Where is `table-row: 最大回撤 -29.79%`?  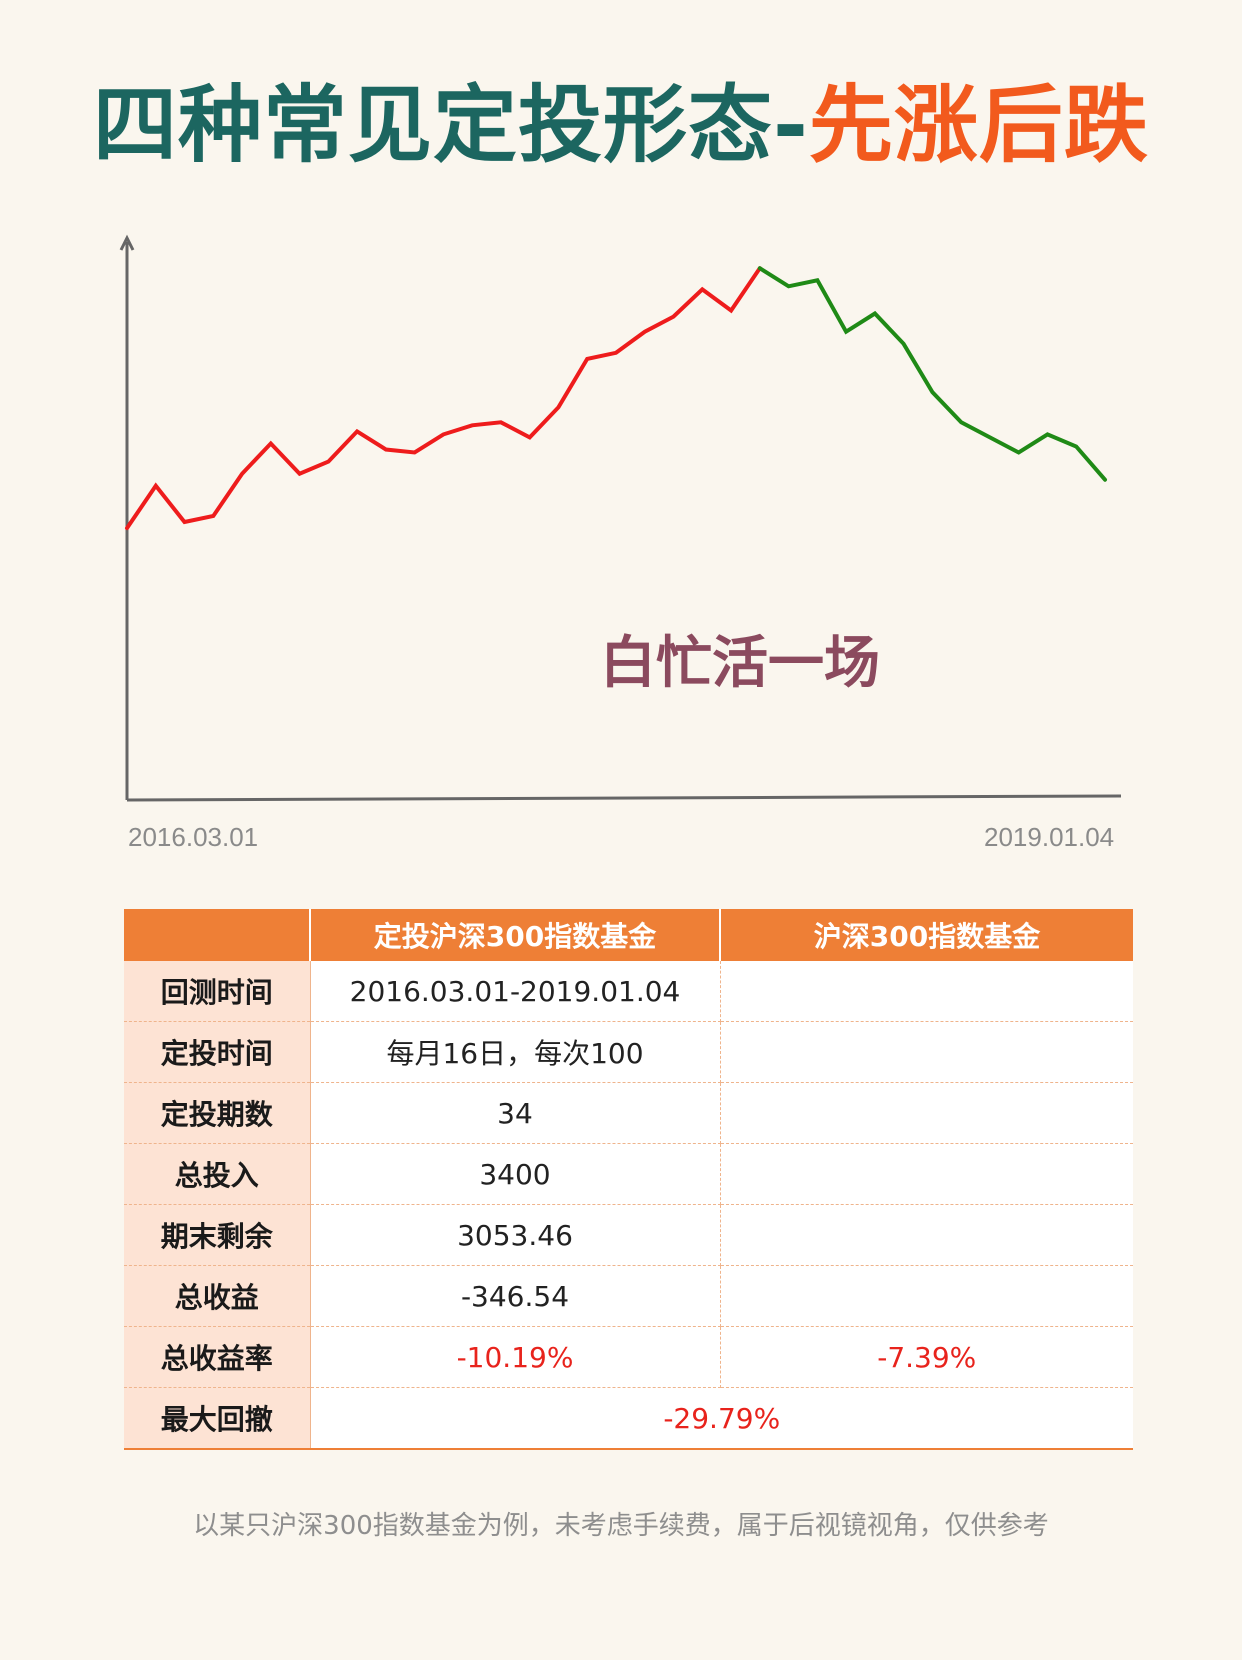
table-row: 最大回撤 -29.79% is located at coordinates (628, 1418).